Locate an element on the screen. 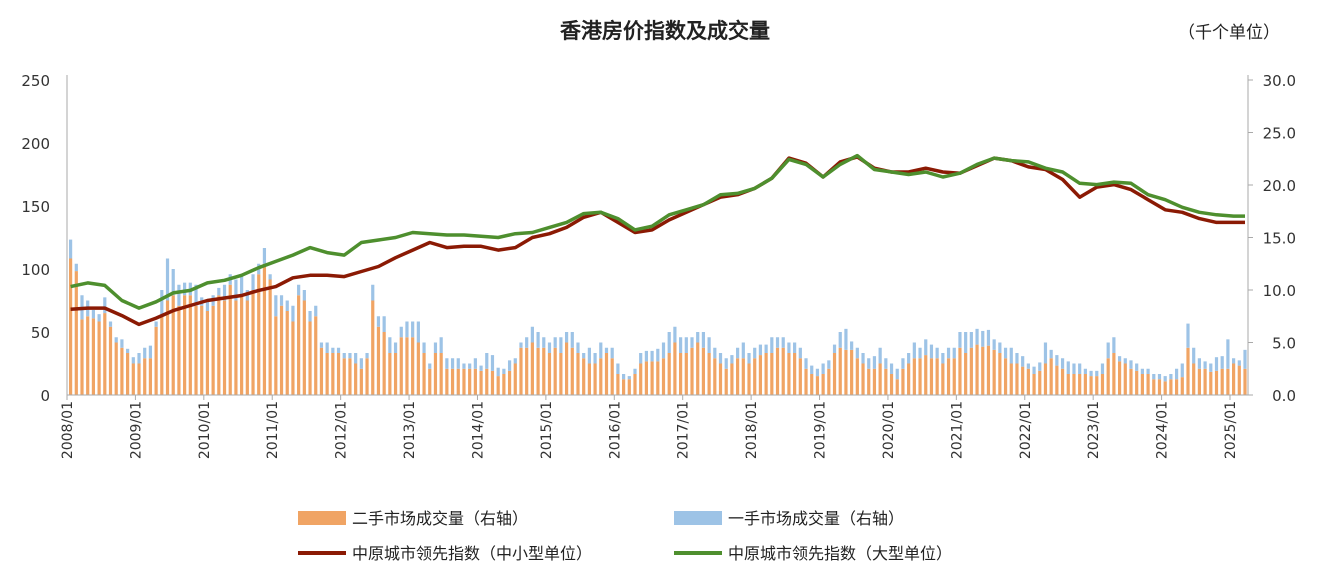  x-tick-label: 2016/01 is located at coordinates (615, 430).